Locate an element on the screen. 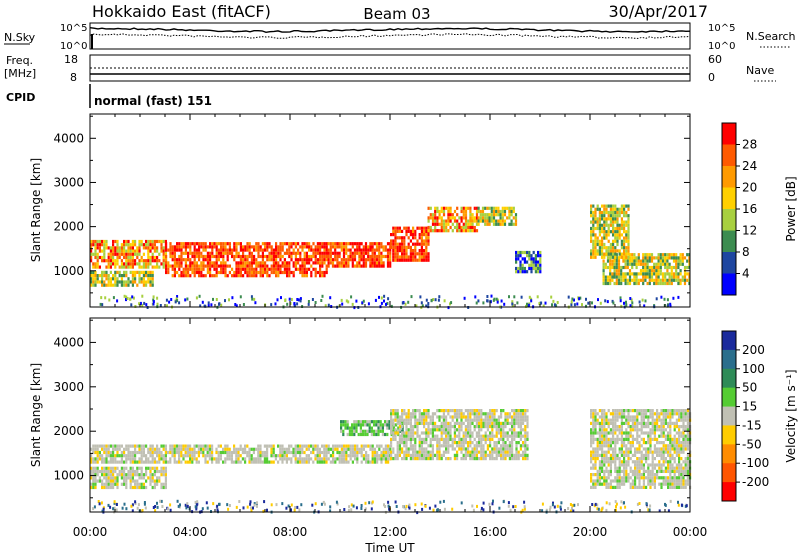 The height and width of the screenshot is (554, 800). nsearch-label: N.Search is located at coordinates (771, 36).